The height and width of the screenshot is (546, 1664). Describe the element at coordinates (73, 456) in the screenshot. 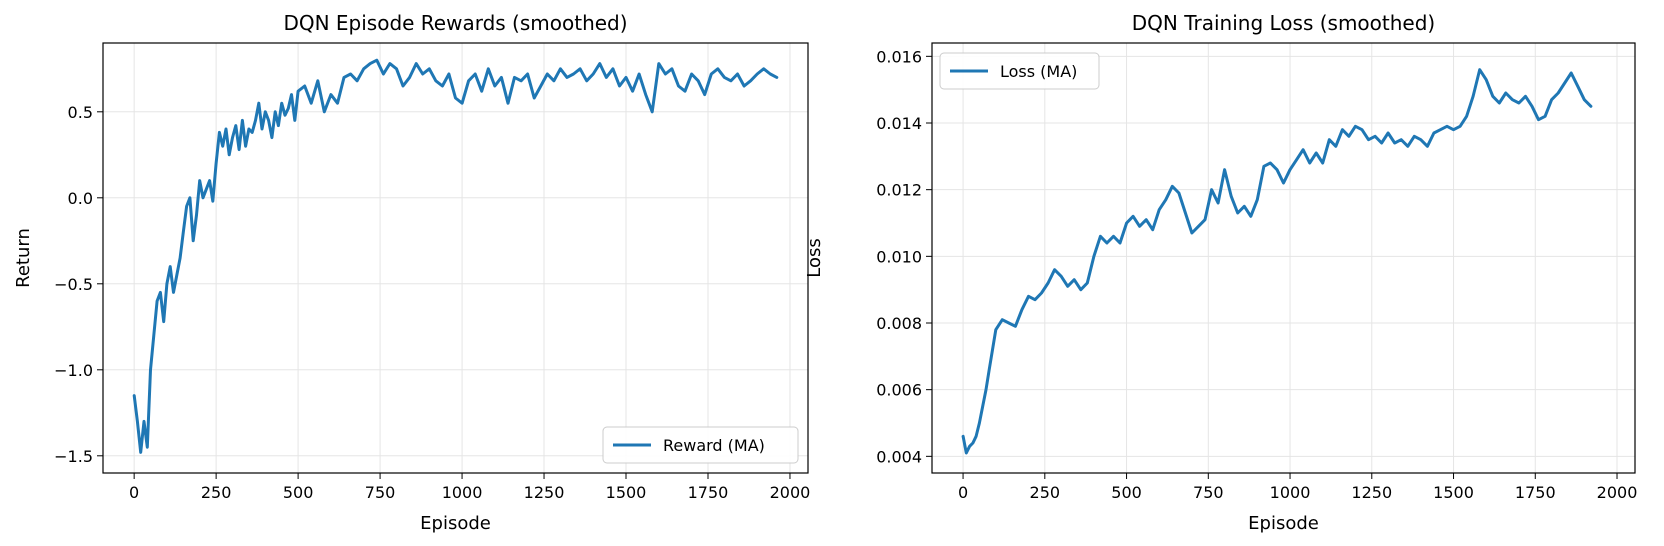

I see `y-tick-label: −1.5` at that location.